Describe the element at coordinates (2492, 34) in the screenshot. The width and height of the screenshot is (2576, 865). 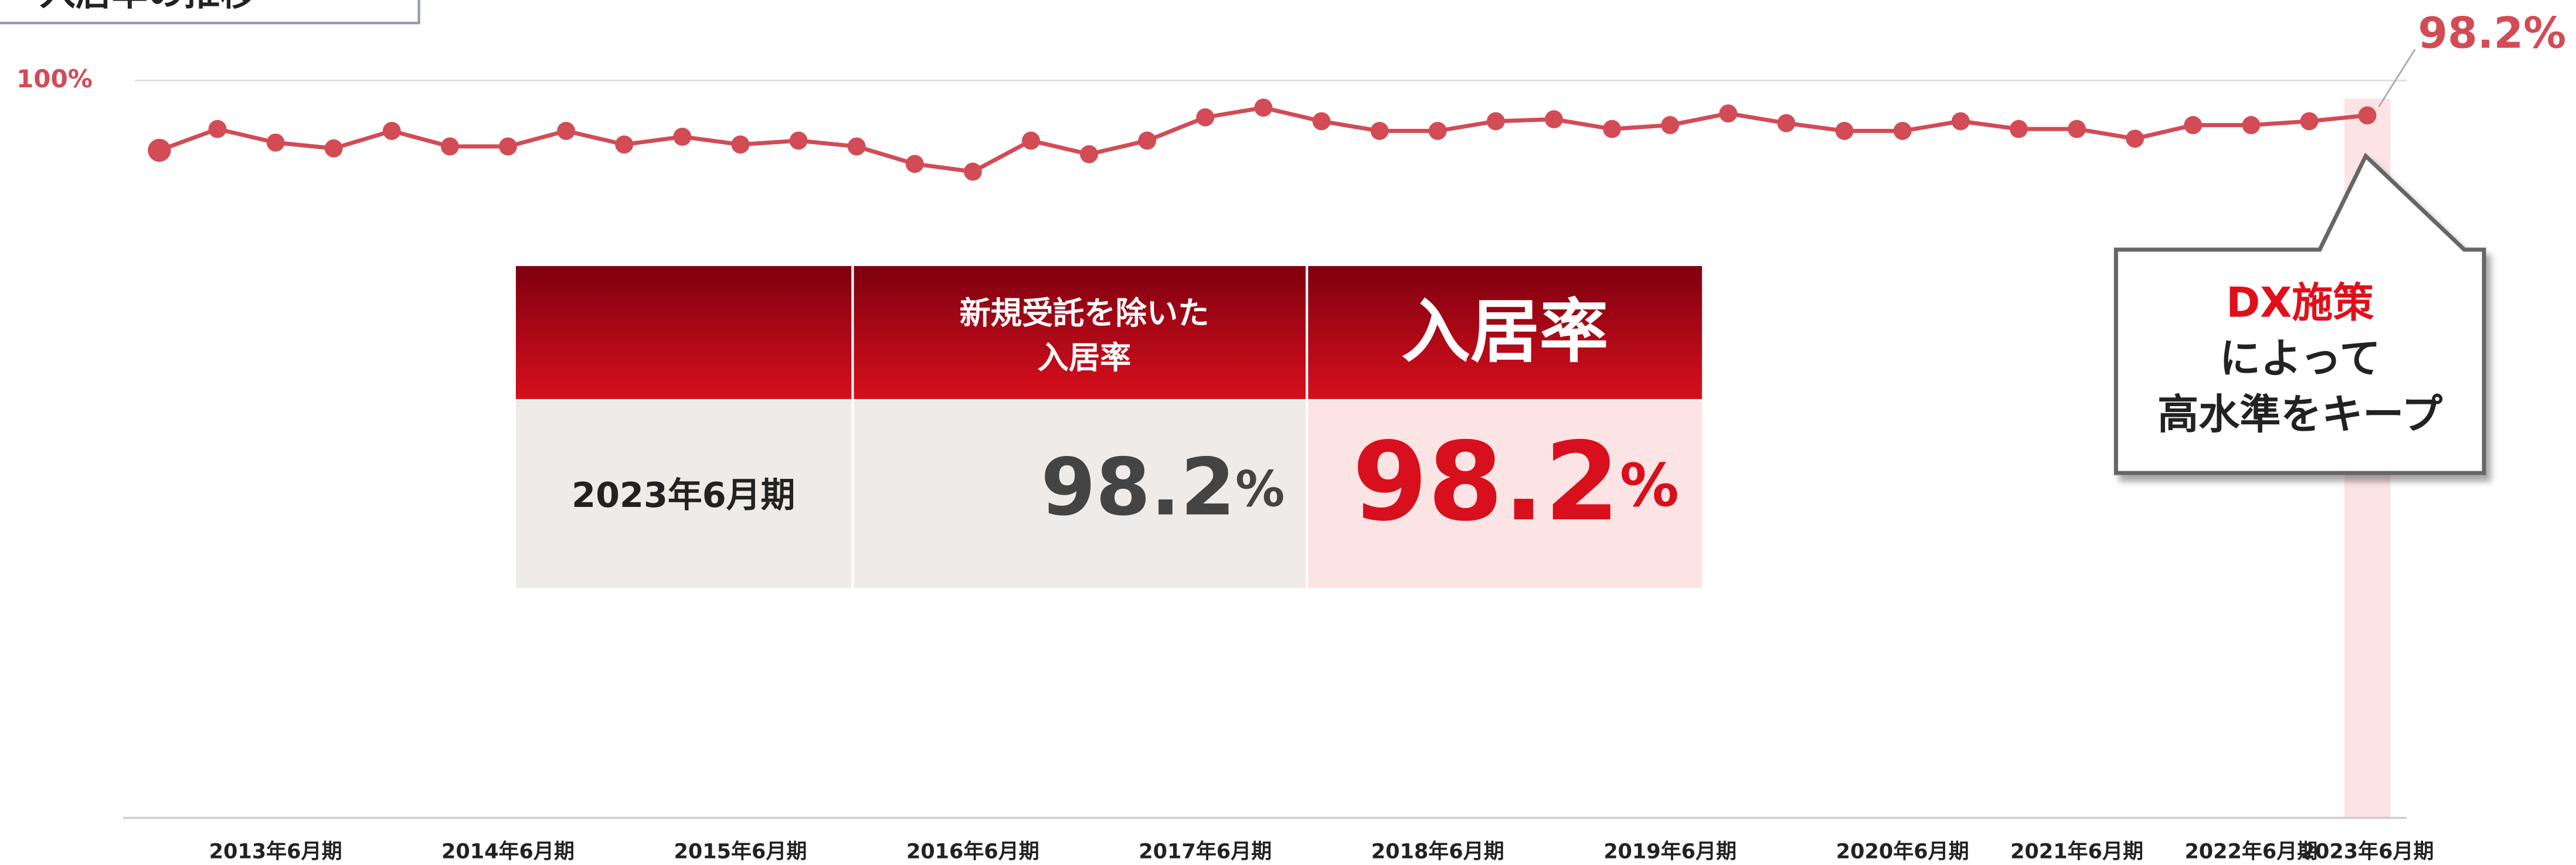
I see `value-label: 98.2%` at that location.